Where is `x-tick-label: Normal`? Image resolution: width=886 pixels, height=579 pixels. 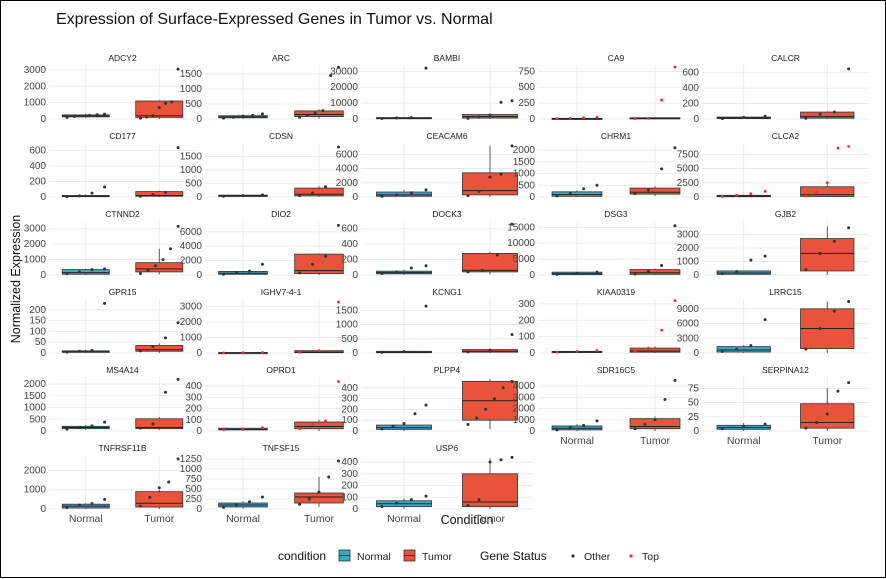 x-tick-label: Normal is located at coordinates (404, 519).